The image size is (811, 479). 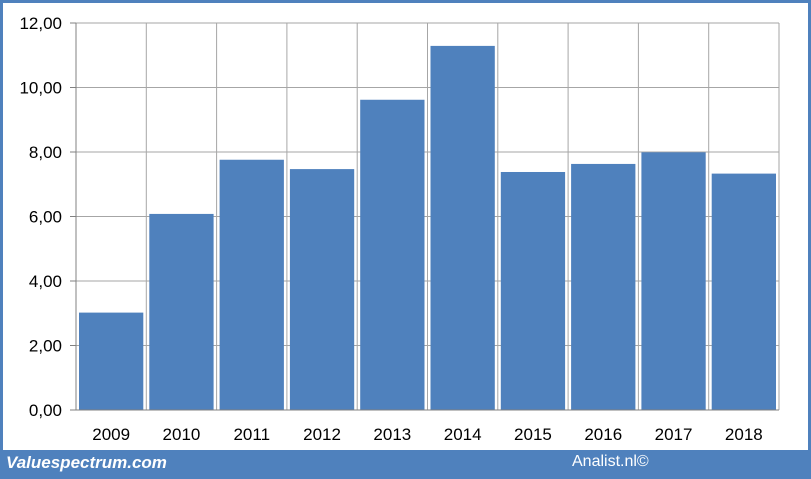 What do you see at coordinates (182, 434) in the screenshot?
I see `x-tick-label: 2010` at bounding box center [182, 434].